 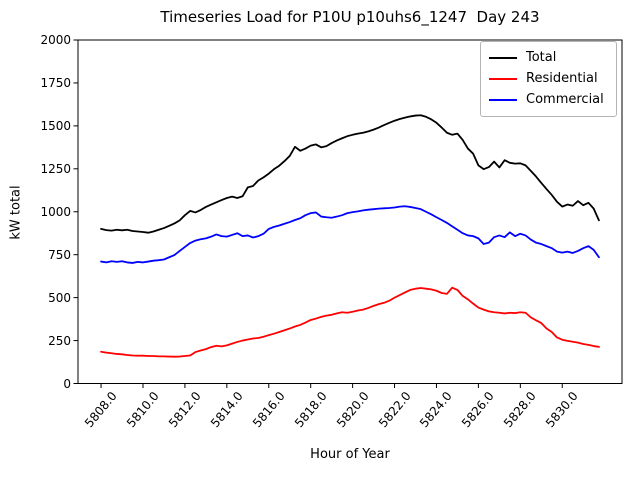 What do you see at coordinates (59, 297) in the screenshot?
I see `y-tick-label: 500` at bounding box center [59, 297].